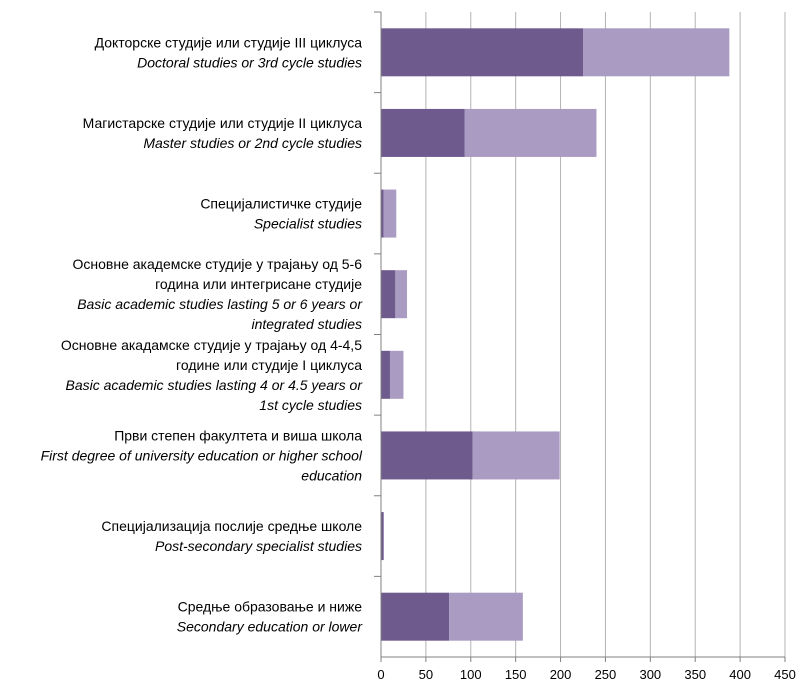  Describe the element at coordinates (270, 627) in the screenshot. I see `category-label-8-line-2: Secondary education or lower` at that location.